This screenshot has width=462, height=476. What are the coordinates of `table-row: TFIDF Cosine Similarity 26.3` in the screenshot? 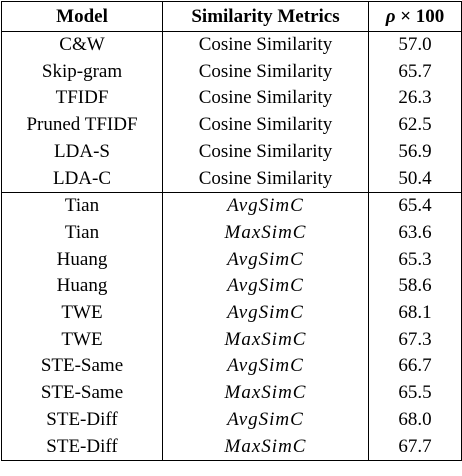 It's located at (231, 99).